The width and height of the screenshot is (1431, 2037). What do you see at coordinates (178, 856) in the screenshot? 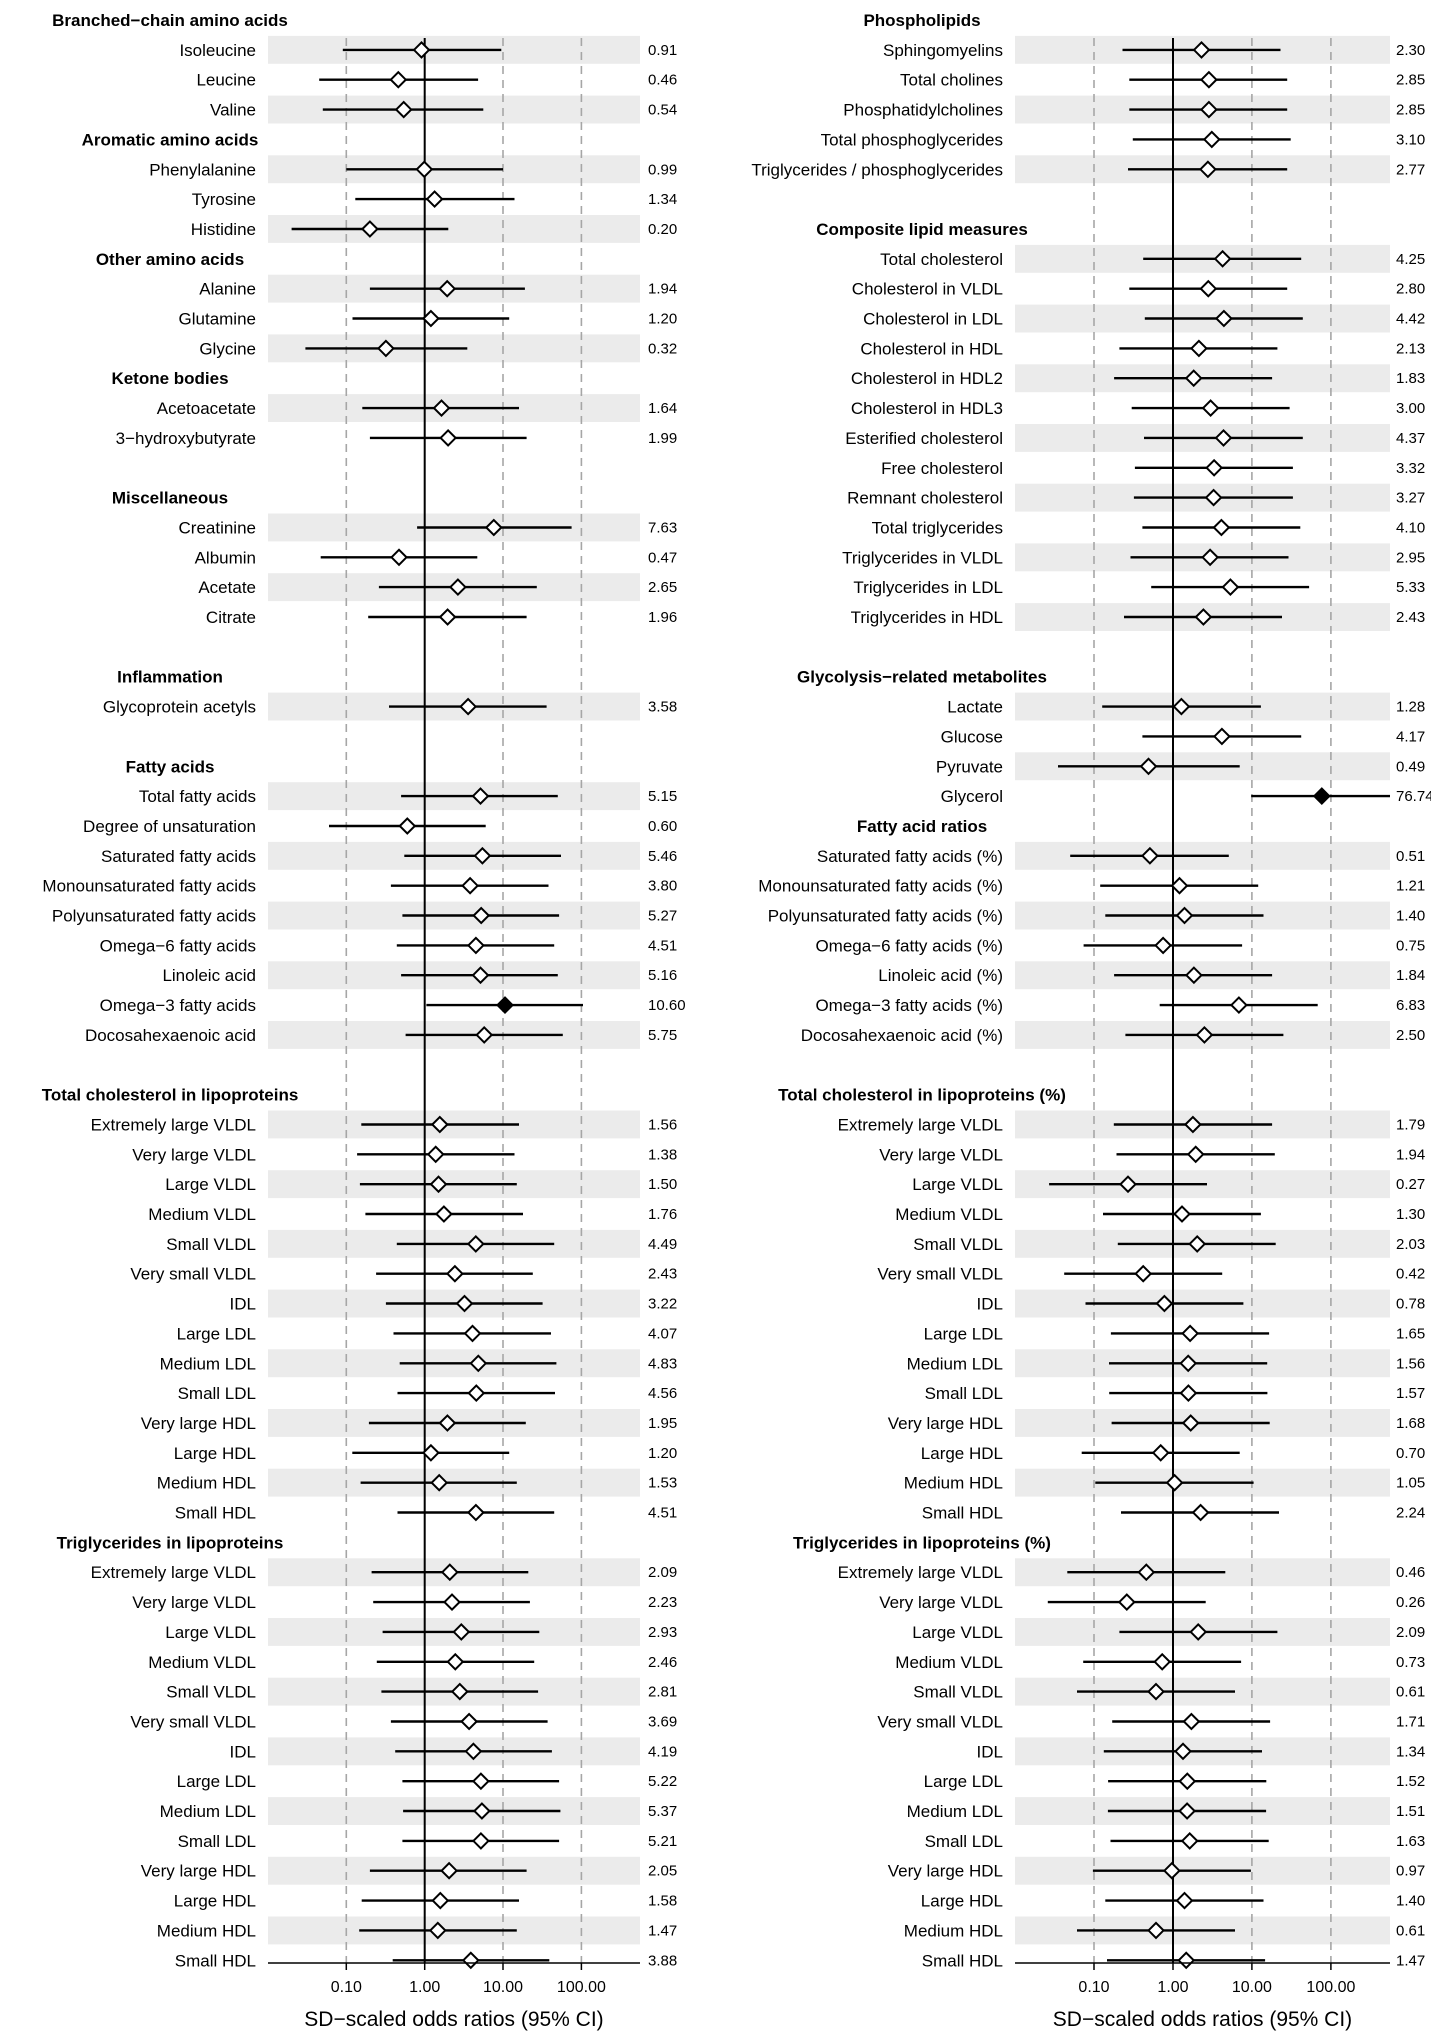
I see `row-label: Saturated fatty acids` at bounding box center [178, 856].